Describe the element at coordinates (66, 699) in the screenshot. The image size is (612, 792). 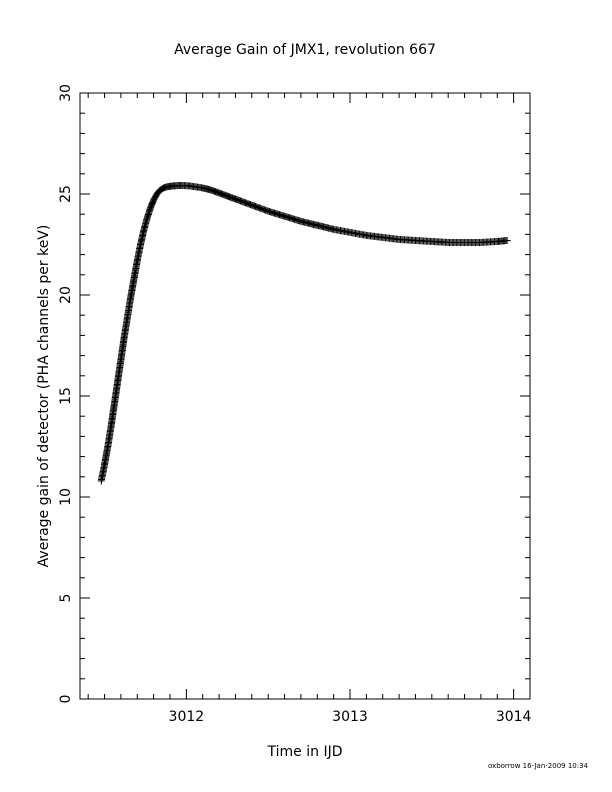
I see `y-tick-label: 0` at that location.